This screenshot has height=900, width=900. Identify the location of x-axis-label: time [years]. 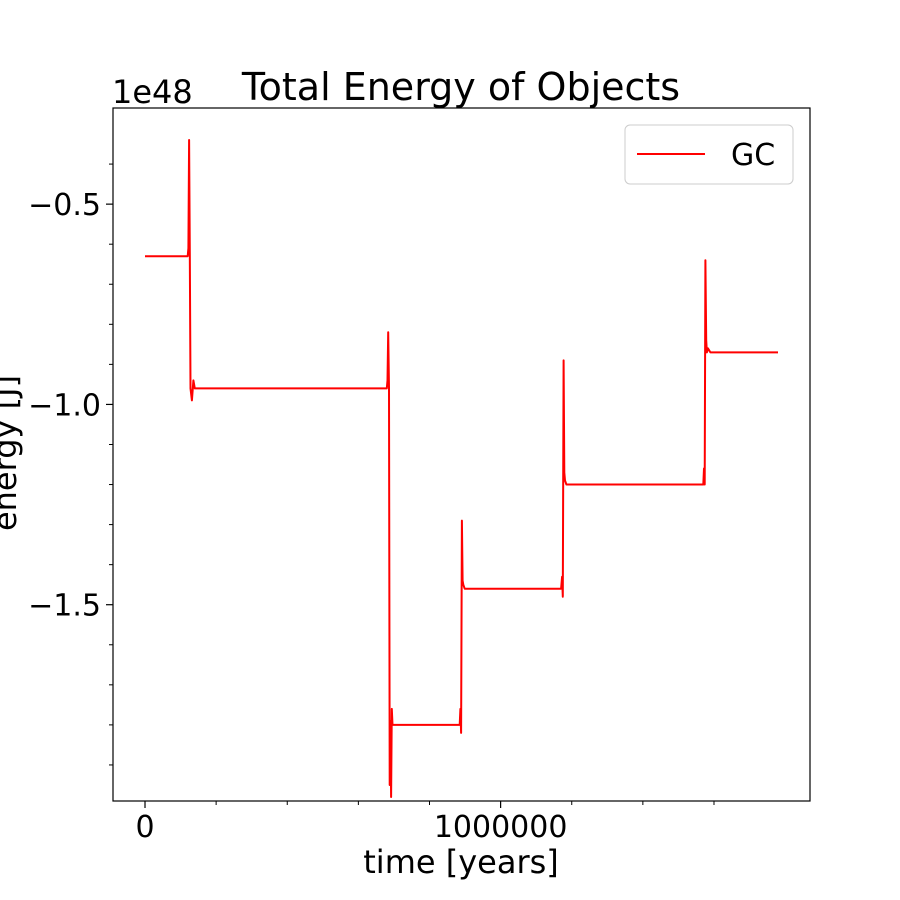
(461, 862).